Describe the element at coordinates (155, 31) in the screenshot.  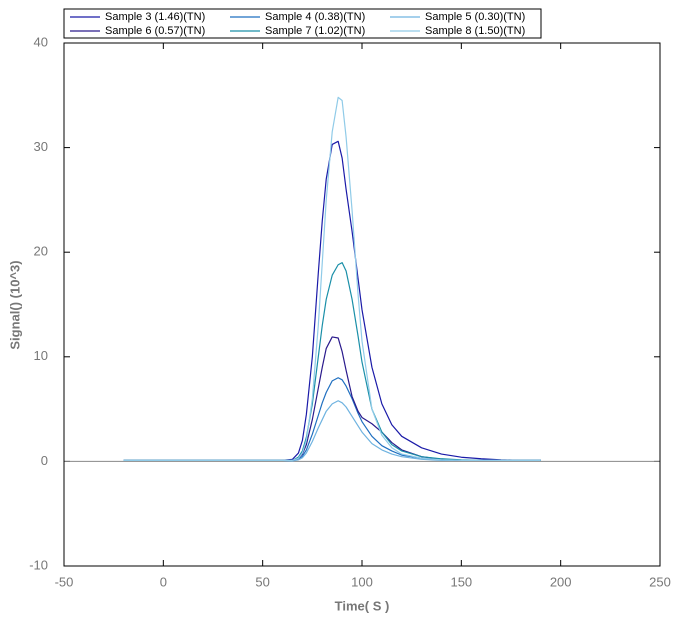
I see `legend-label: Sample 6 (0.57)(TN)` at that location.